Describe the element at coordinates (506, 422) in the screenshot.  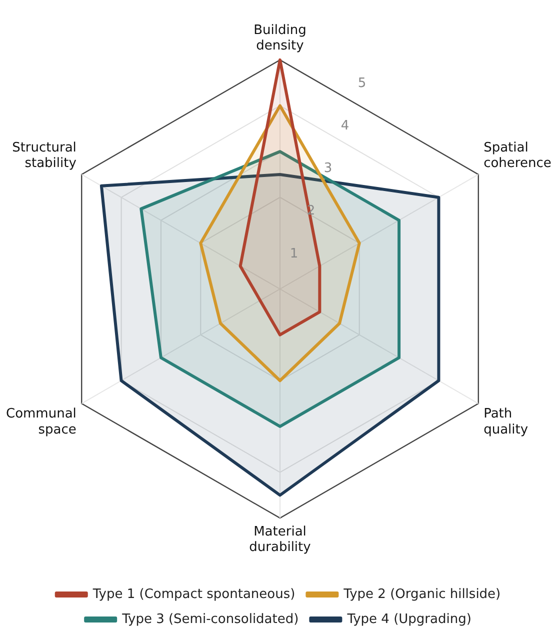
I see `spoke-label: Path quality` at that location.